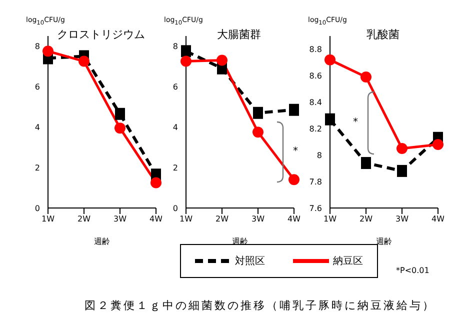 This screenshot has width=457, height=327. Describe the element at coordinates (315, 102) in the screenshot. I see `y-tick-label: 8.4` at that location.